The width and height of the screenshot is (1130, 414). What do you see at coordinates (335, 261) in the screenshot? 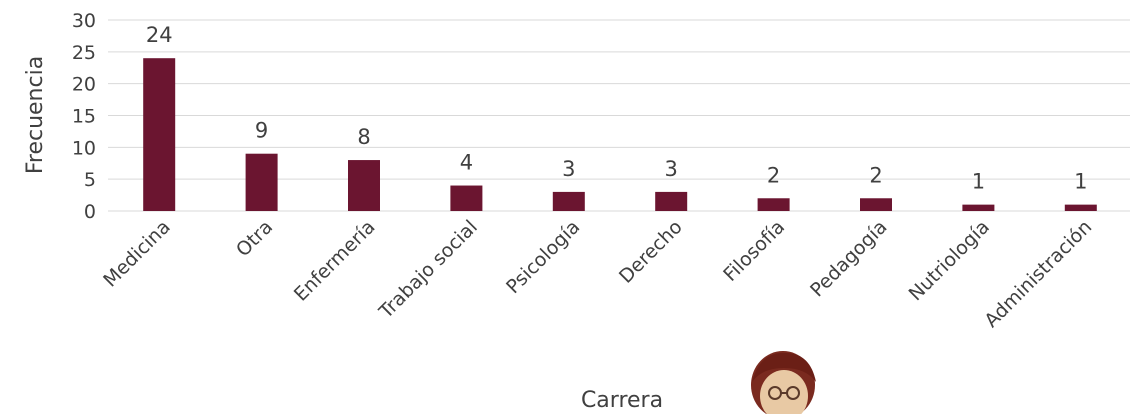
I see `category-label: Enfermería` at bounding box center [335, 261].